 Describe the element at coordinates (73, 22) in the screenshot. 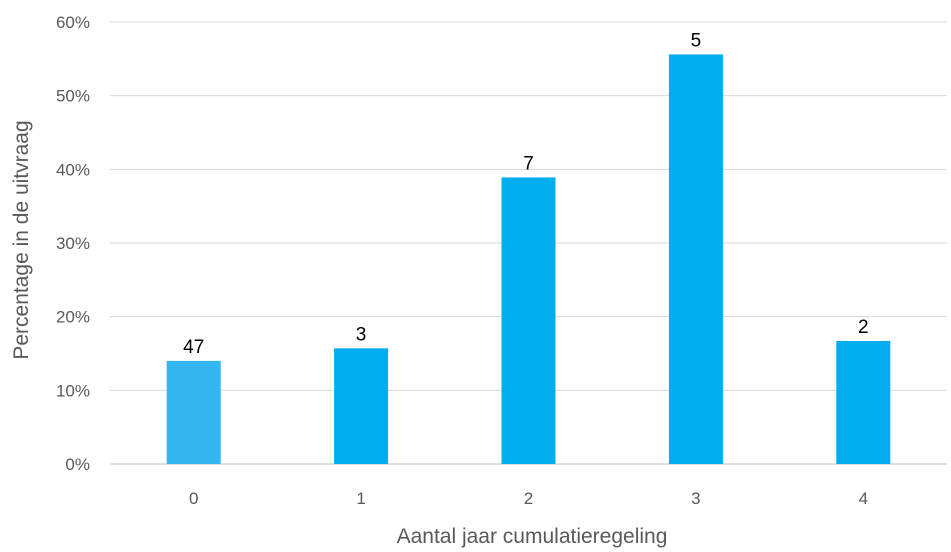

I see `y-tick-label: 60%` at that location.